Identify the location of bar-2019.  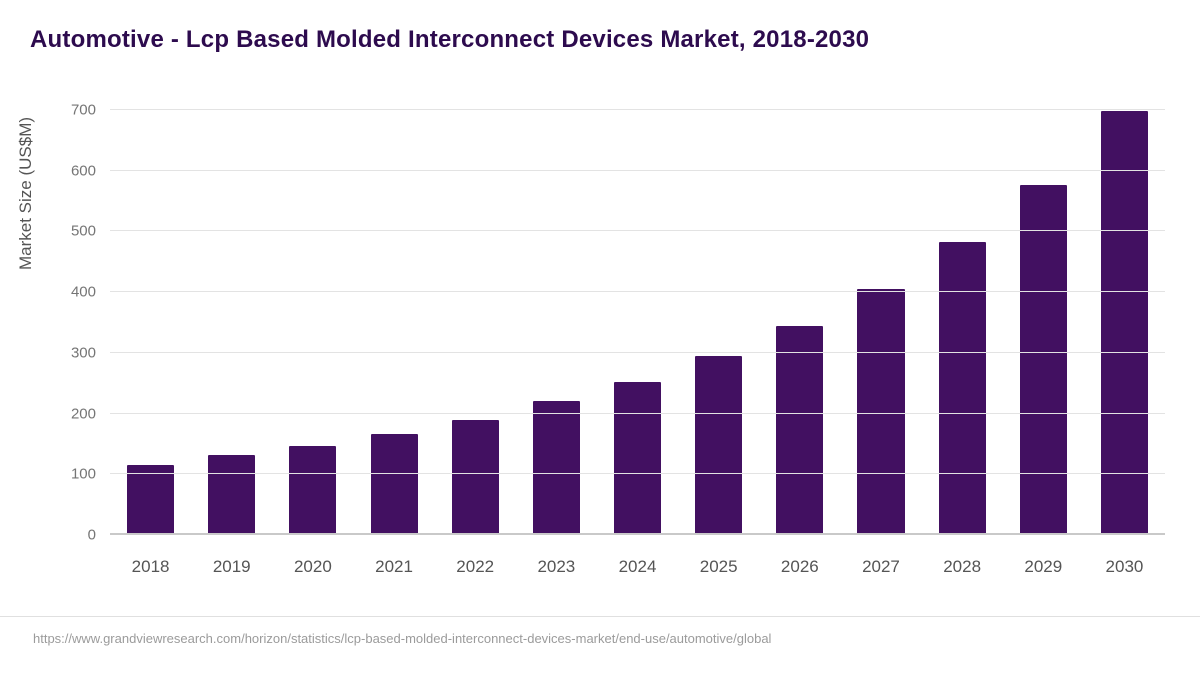
(232, 495).